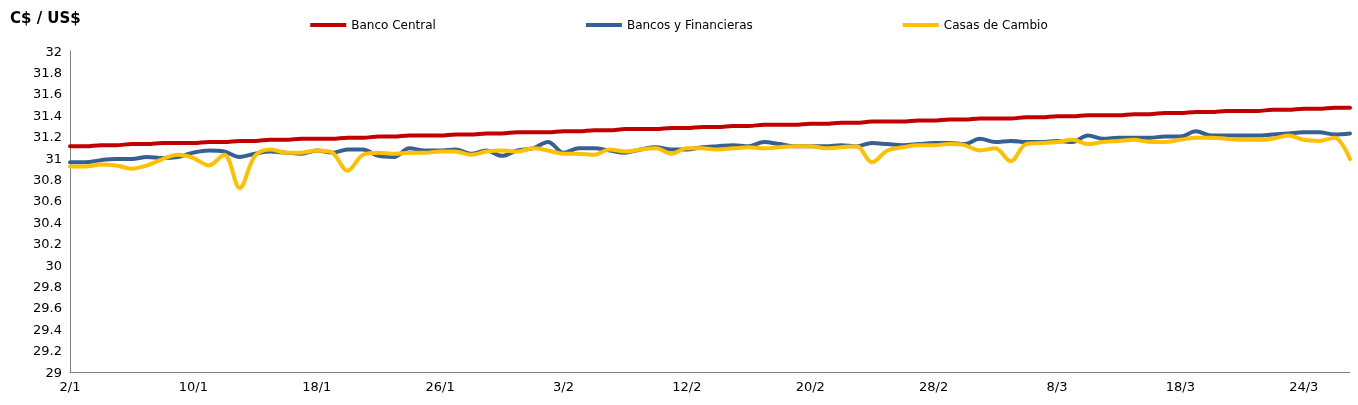  What do you see at coordinates (47, 244) in the screenshot?
I see `y-tick-label: 30.2` at bounding box center [47, 244].